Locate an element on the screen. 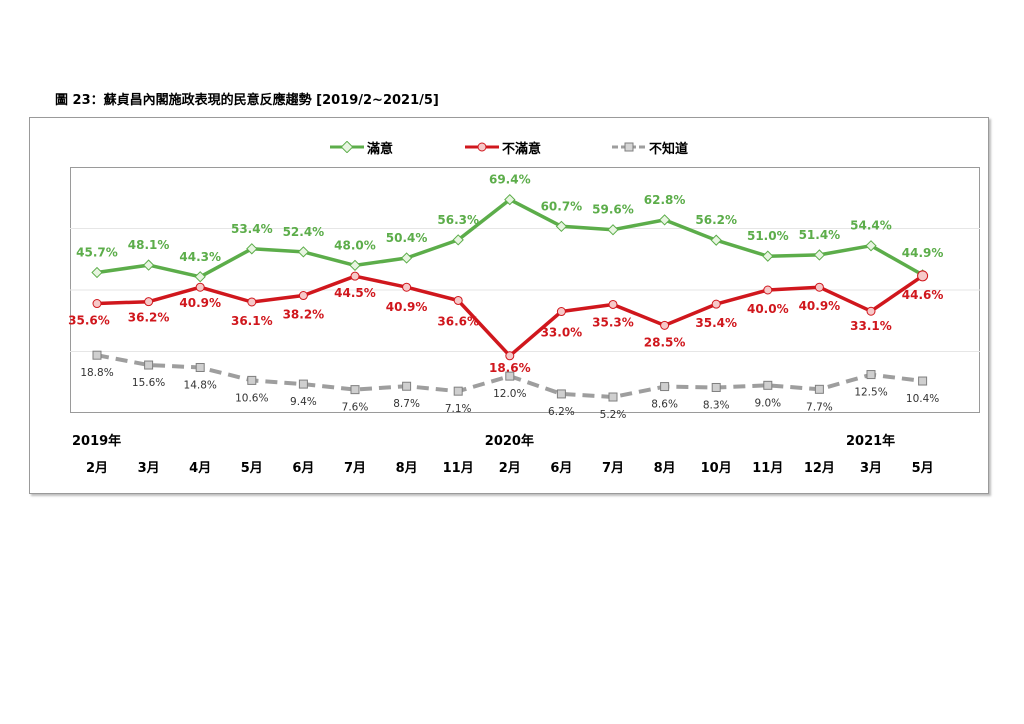  data-label: 48.0% is located at coordinates (355, 245).